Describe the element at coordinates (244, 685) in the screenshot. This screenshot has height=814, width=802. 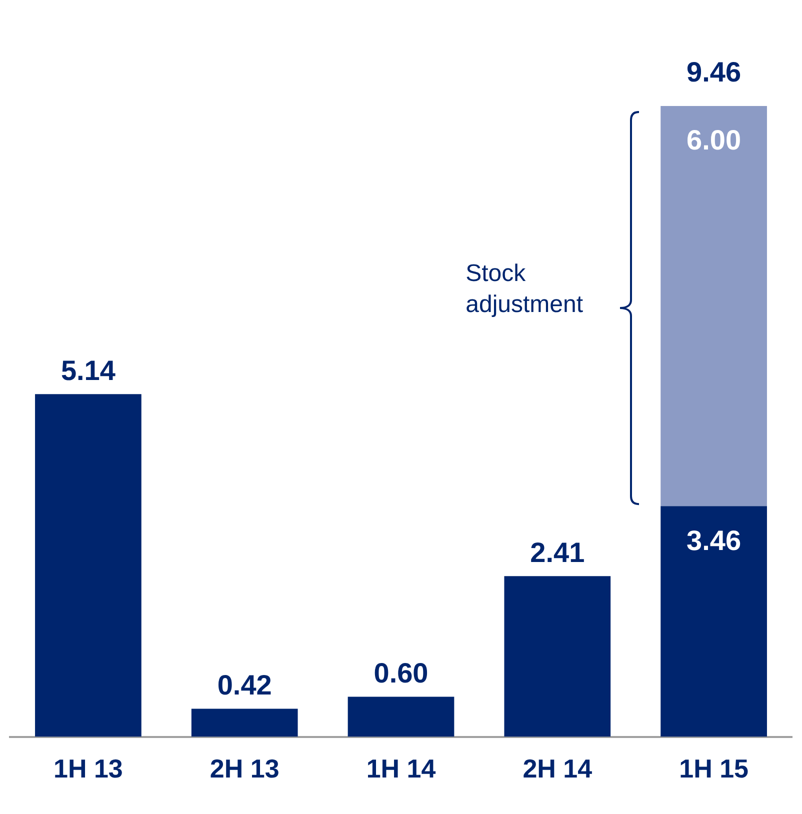
I see `data-label: 0.42` at that location.